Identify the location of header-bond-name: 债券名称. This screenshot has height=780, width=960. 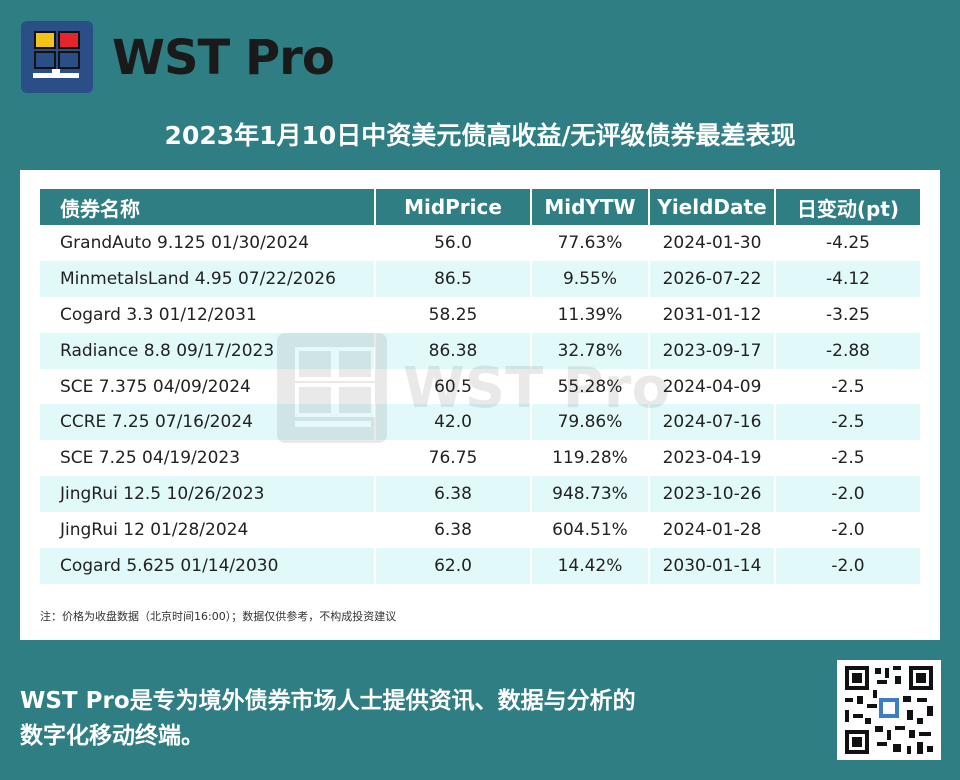
(208, 207).